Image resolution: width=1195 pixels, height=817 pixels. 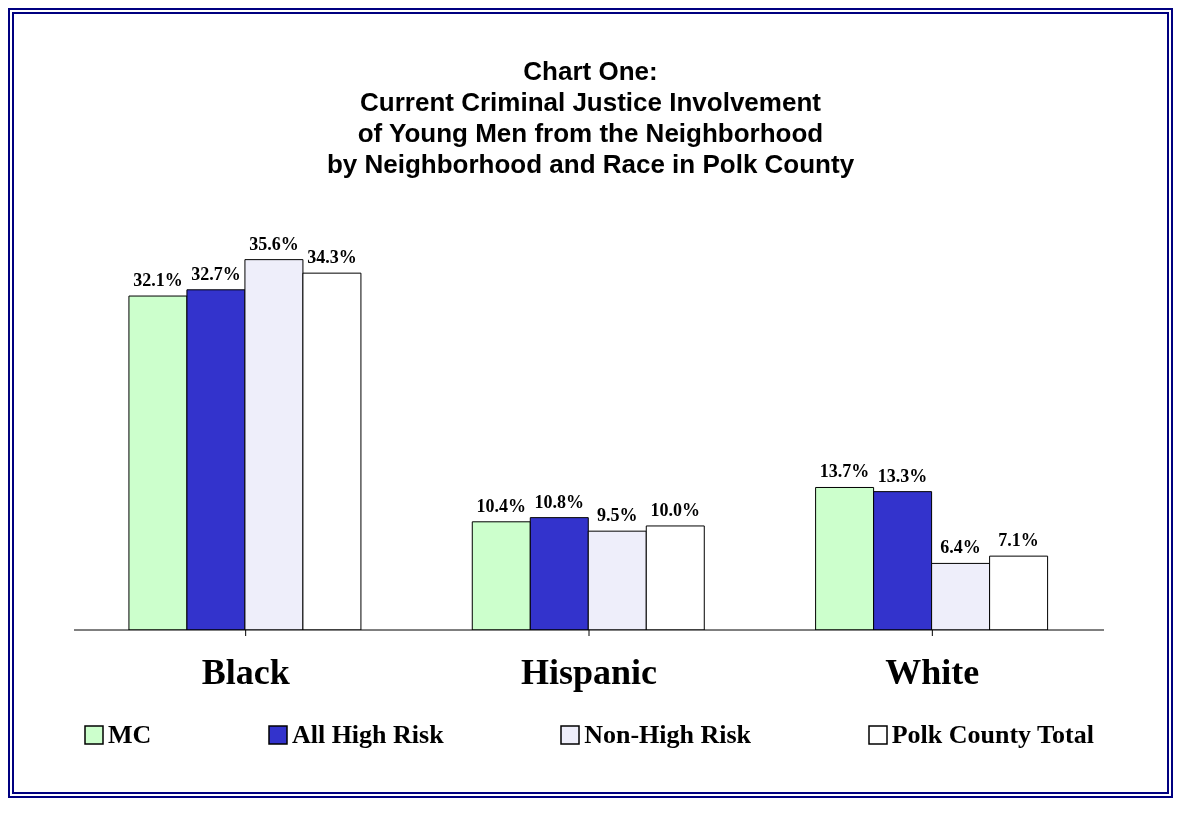 What do you see at coordinates (1018, 540) in the screenshot?
I see `data-label: 7.1%` at bounding box center [1018, 540].